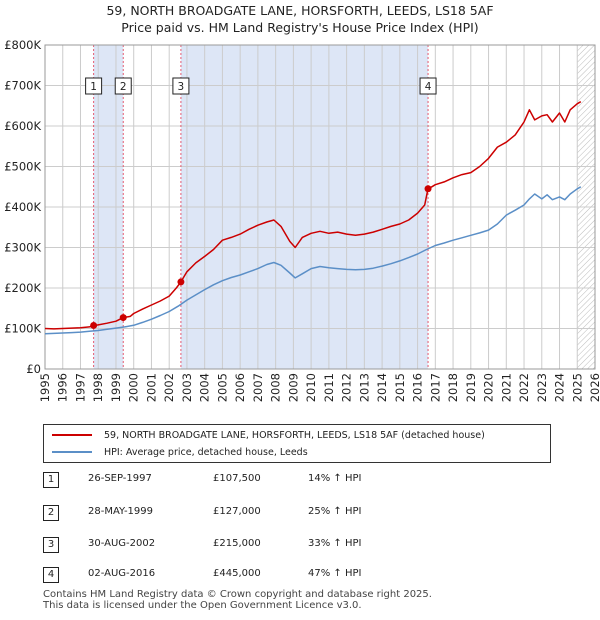  What do you see at coordinates (335, 543) in the screenshot?
I see `sale-hpi-diff: 33% ↑ HPI` at bounding box center [335, 543].